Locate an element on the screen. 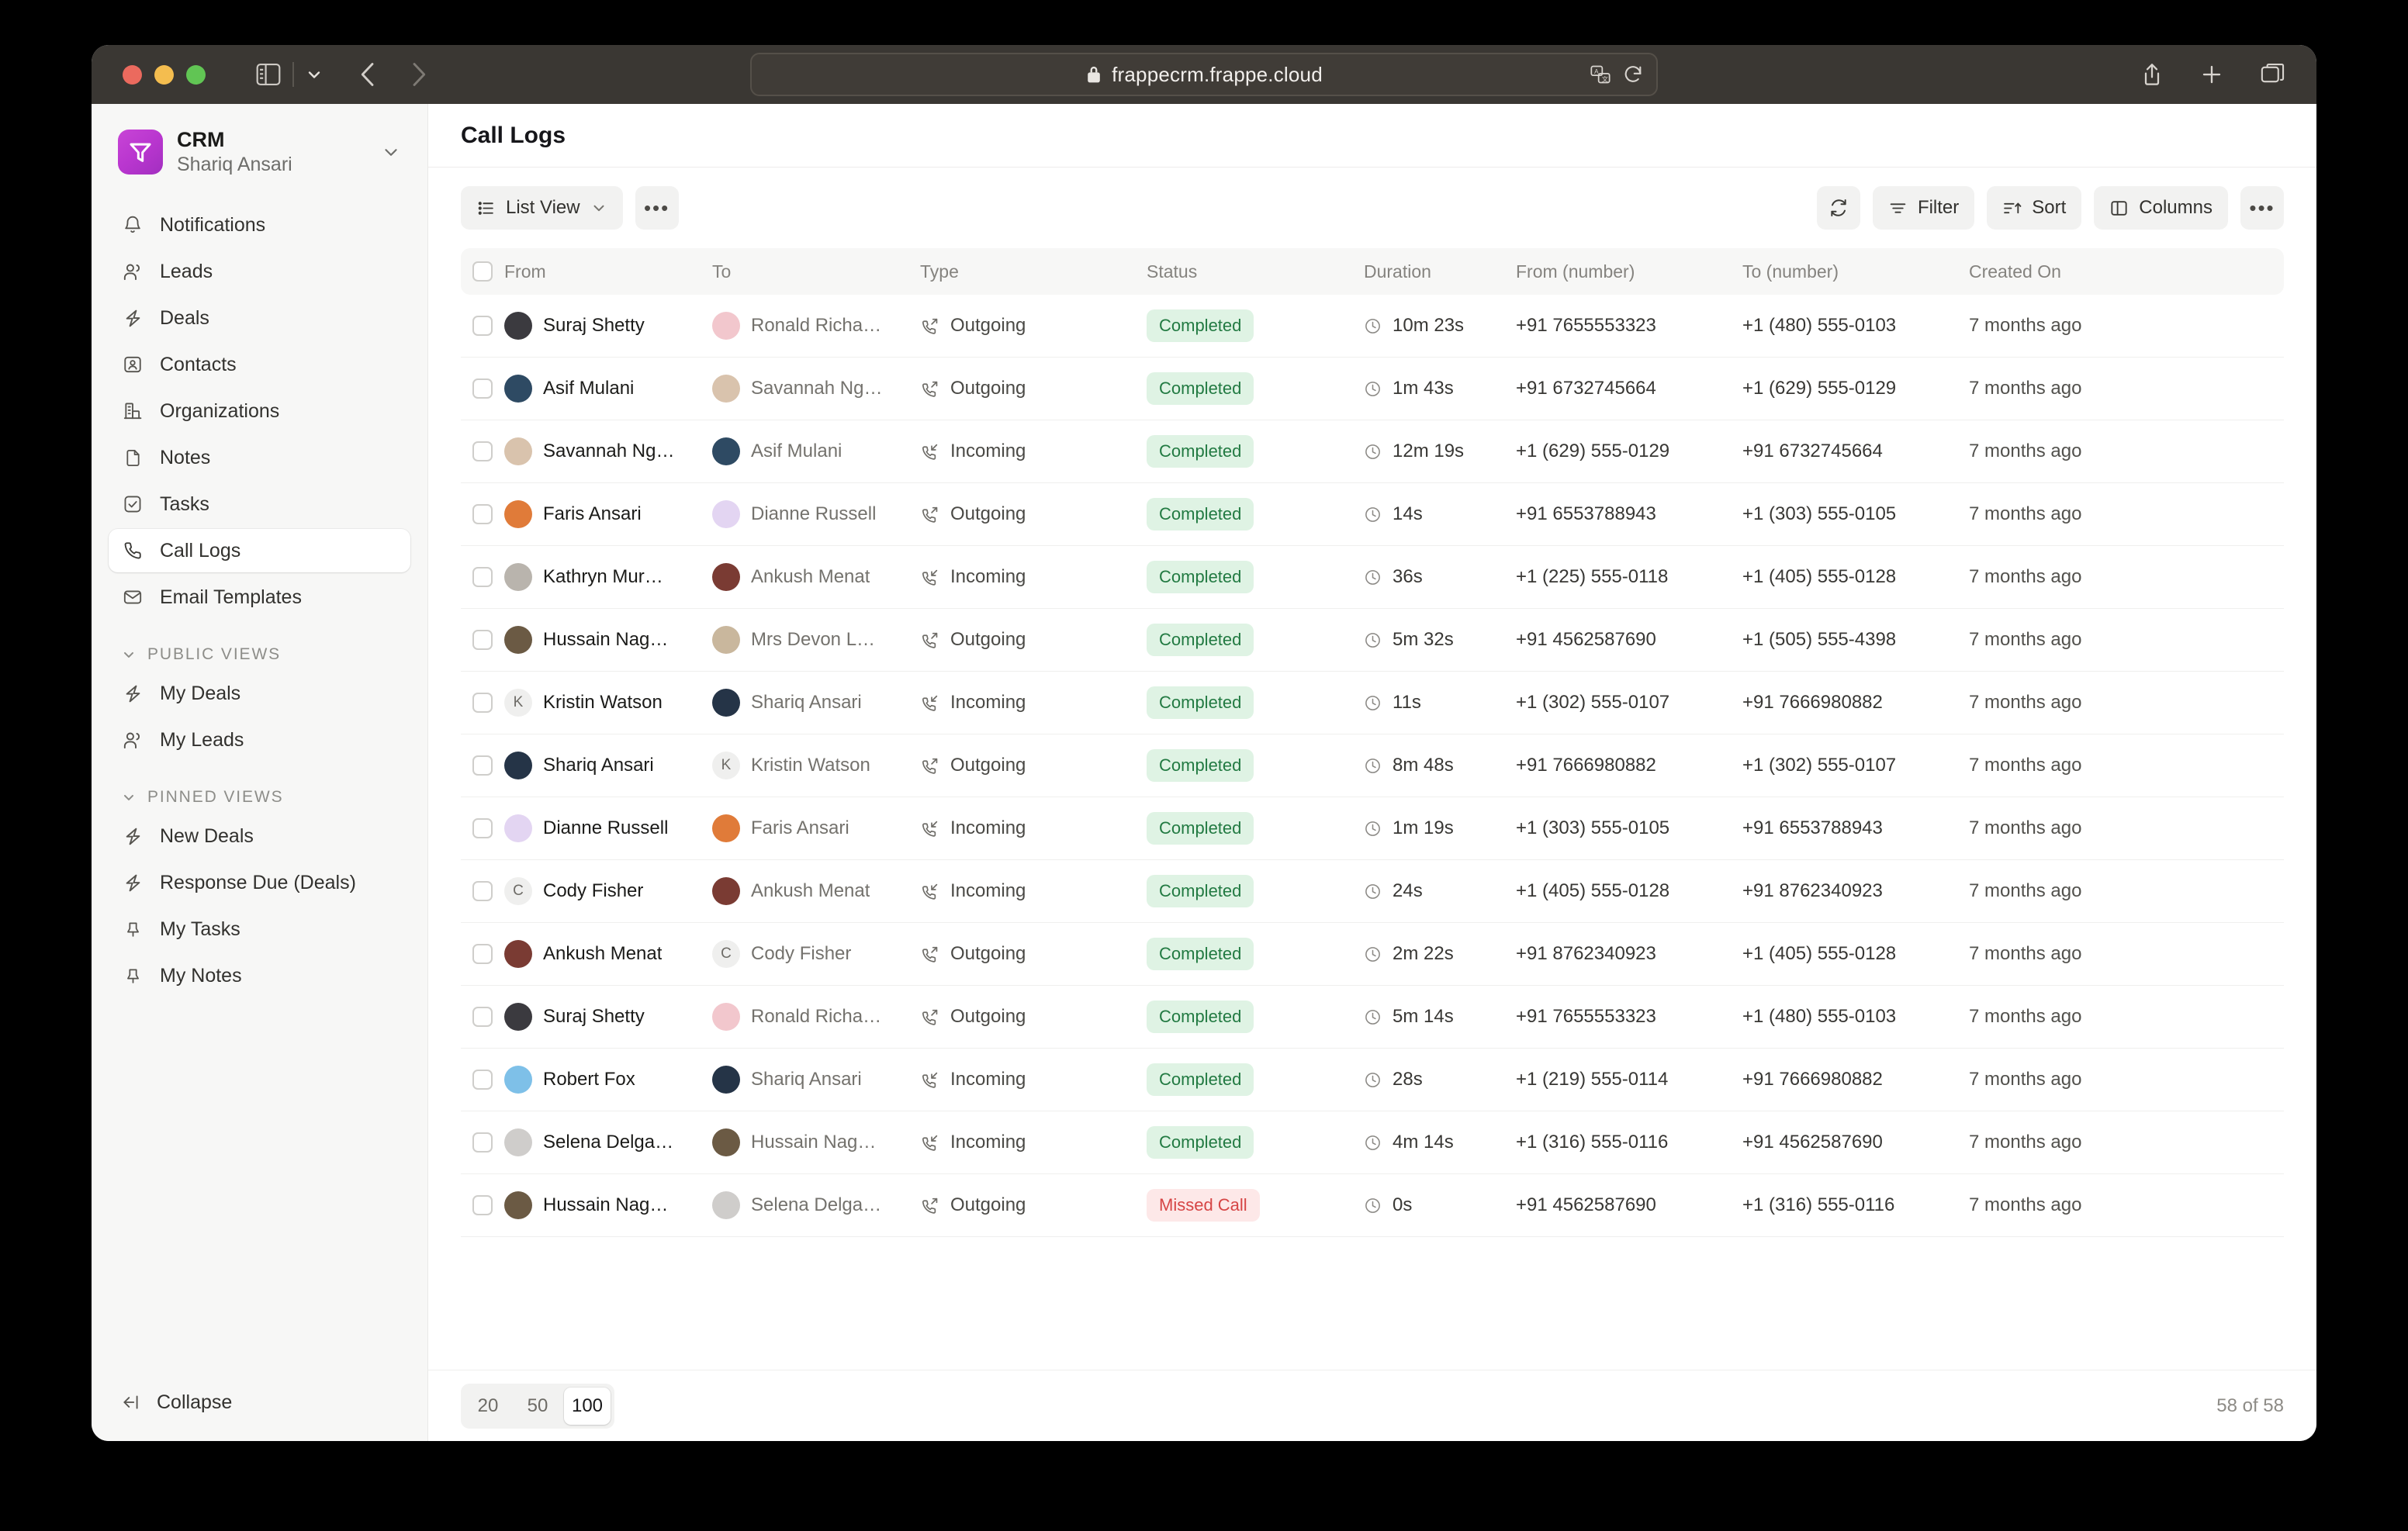  sort-button: Sort is located at coordinates (2034, 208).